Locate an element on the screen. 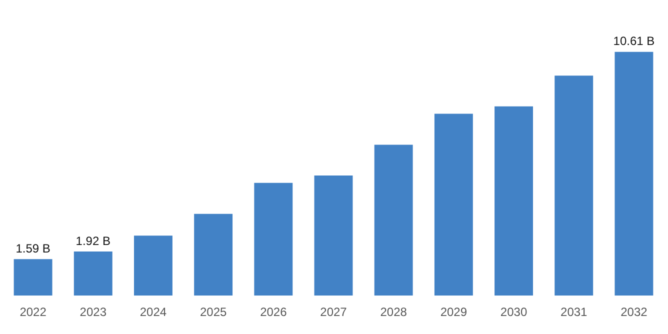  x-tick-label: 2029 is located at coordinates (454, 312).